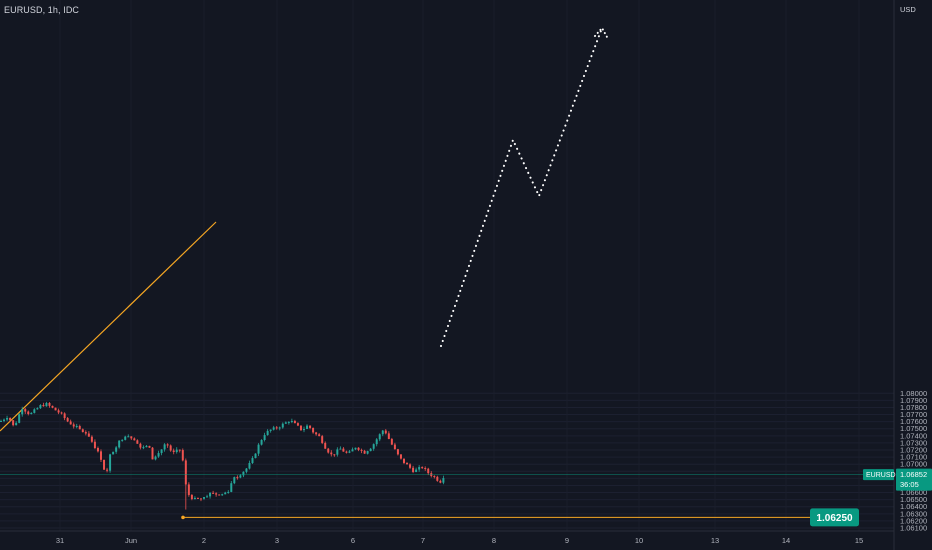 The height and width of the screenshot is (550, 932). What do you see at coordinates (204, 540) in the screenshot?
I see `time-tick-label: 2` at bounding box center [204, 540].